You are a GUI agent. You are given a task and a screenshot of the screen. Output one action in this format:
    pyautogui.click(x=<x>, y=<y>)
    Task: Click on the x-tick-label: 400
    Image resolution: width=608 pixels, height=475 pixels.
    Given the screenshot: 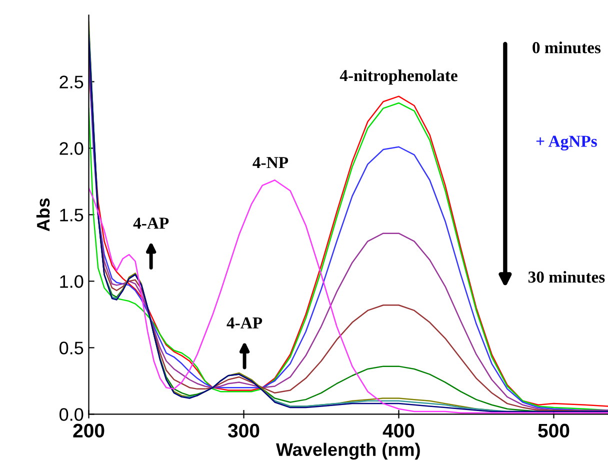 What is the action you would take?
    pyautogui.click(x=398, y=431)
    